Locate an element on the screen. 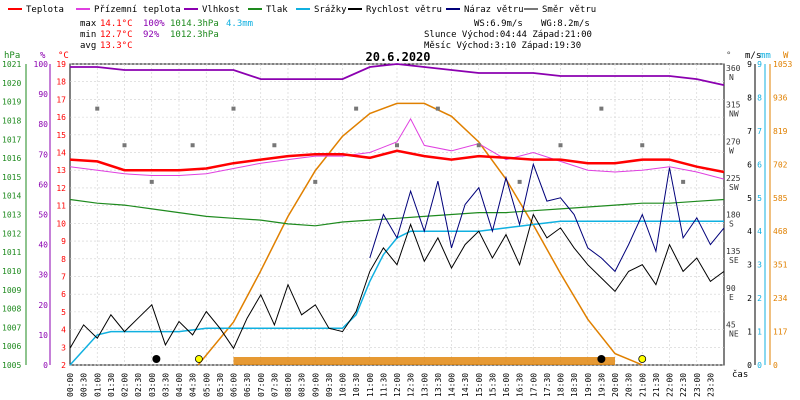 This screenshot has height=400, width=800. tick-hpa: 1016 is located at coordinates (11, 158).